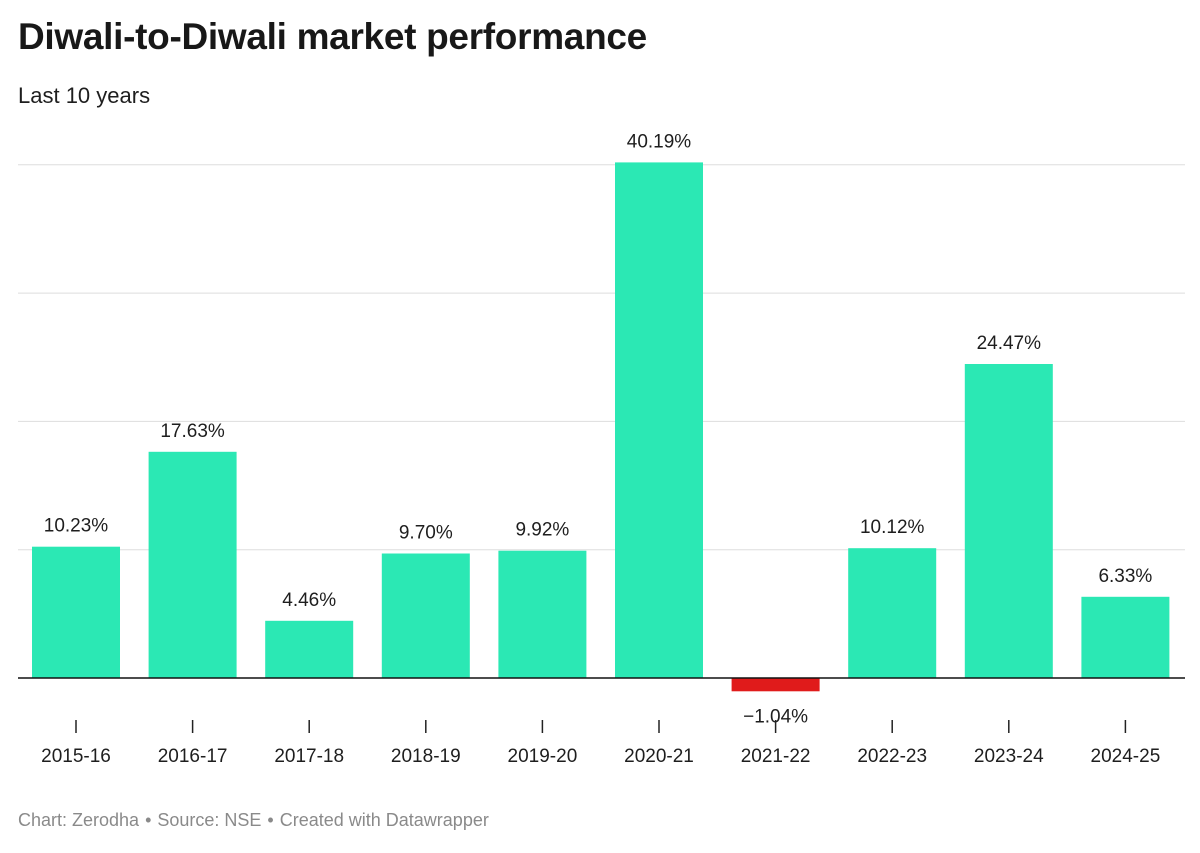 Image resolution: width=1200 pixels, height=853 pixels. Describe the element at coordinates (775, 716) in the screenshot. I see `value-label: −1.04%` at that location.